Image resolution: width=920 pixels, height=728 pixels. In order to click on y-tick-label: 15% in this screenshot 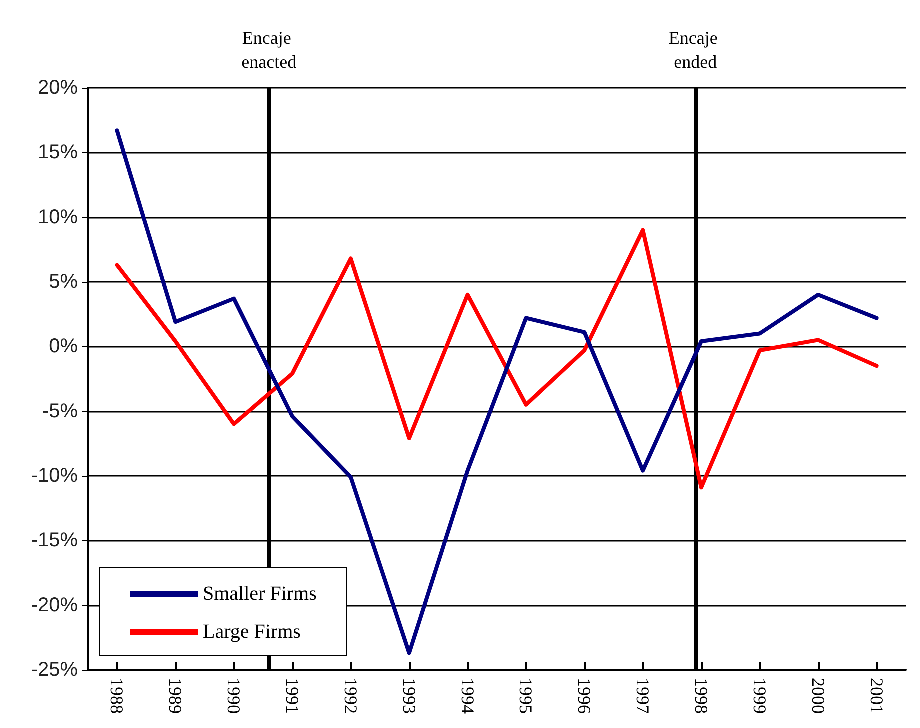, I will do `click(58, 153)`.